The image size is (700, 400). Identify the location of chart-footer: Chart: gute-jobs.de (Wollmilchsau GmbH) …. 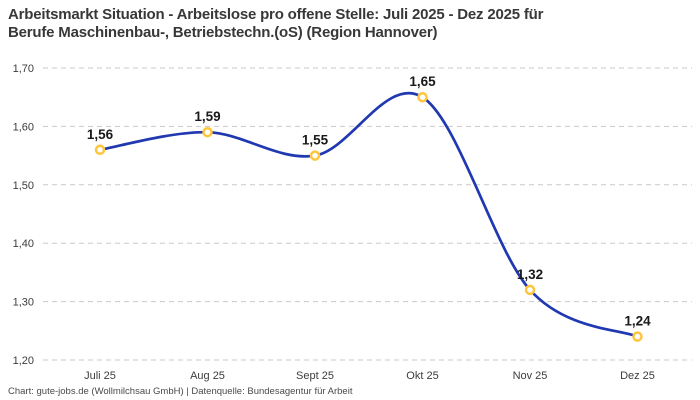
(180, 391).